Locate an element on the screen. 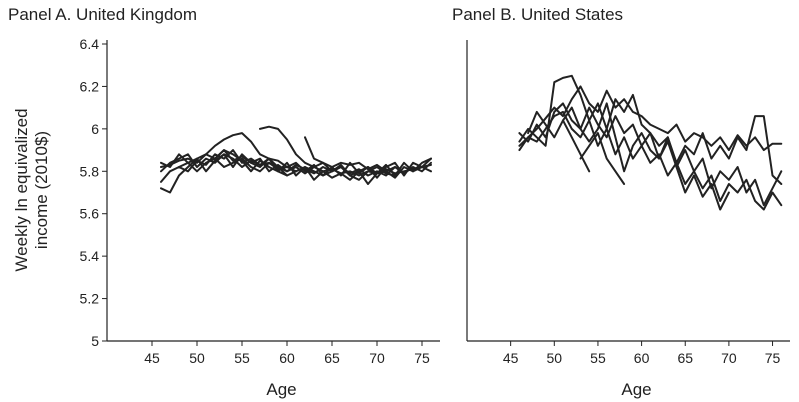 The height and width of the screenshot is (402, 799). panel-b-x-tick-label: 65 is located at coordinates (685, 358).